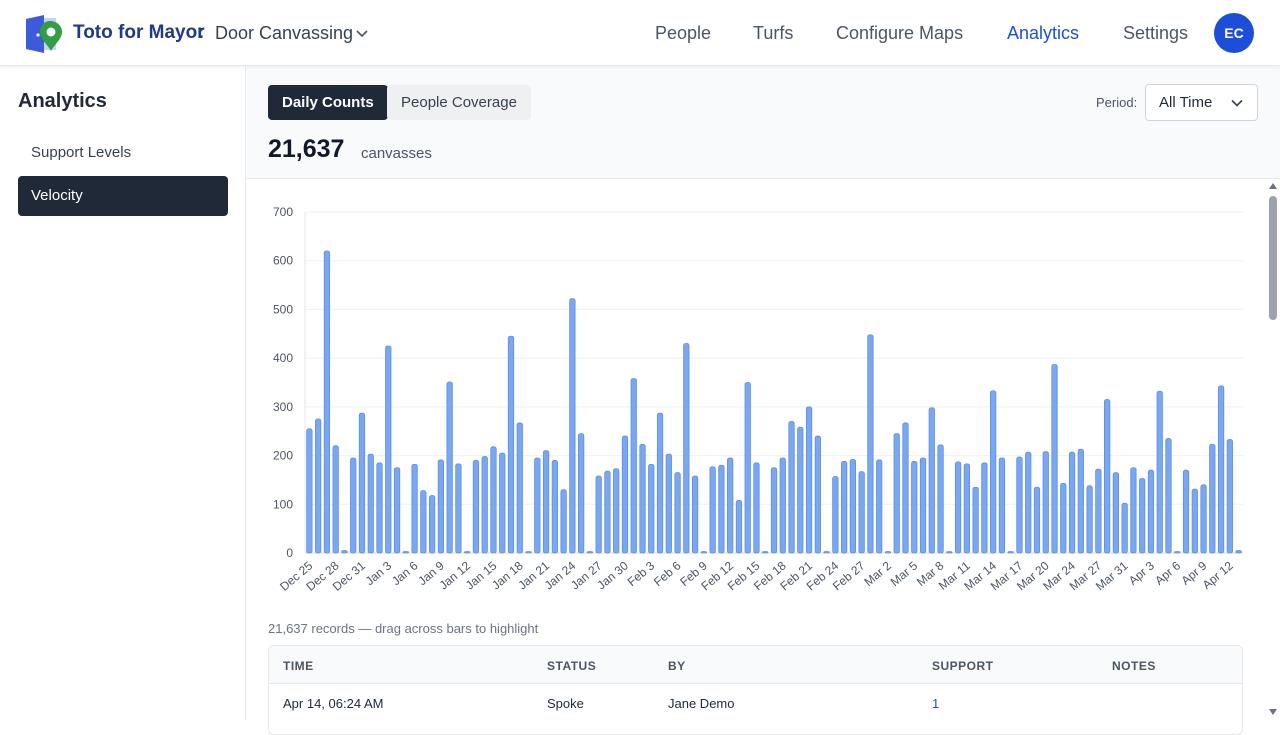  What do you see at coordinates (44, 34) in the screenshot?
I see `door-logo-icon` at bounding box center [44, 34].